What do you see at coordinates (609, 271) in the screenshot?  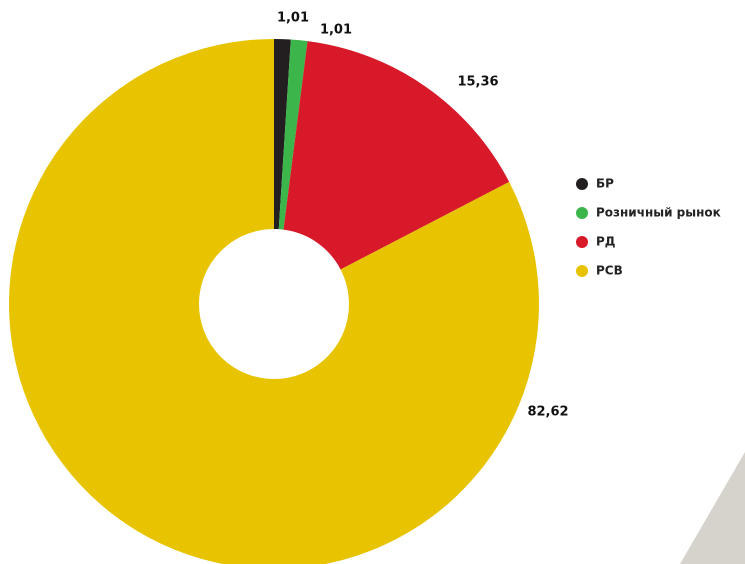 I see `legend-label: РСВ` at bounding box center [609, 271].